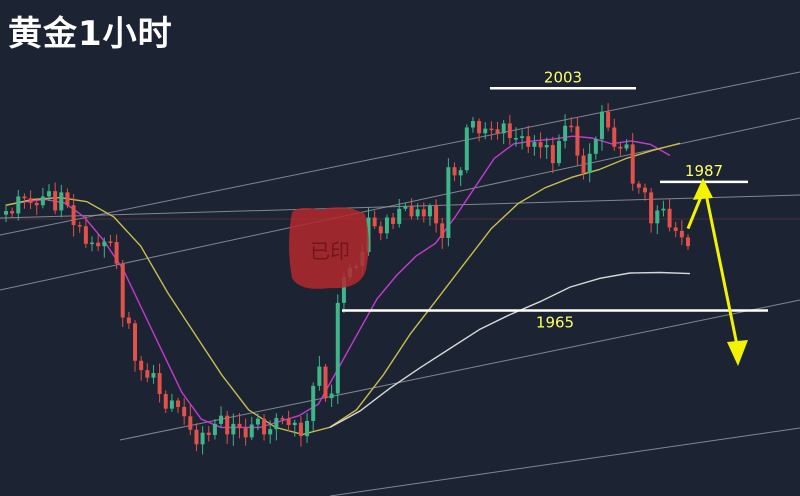 This screenshot has width=800, height=496. I want to click on level-label: 1987, so click(704, 171).